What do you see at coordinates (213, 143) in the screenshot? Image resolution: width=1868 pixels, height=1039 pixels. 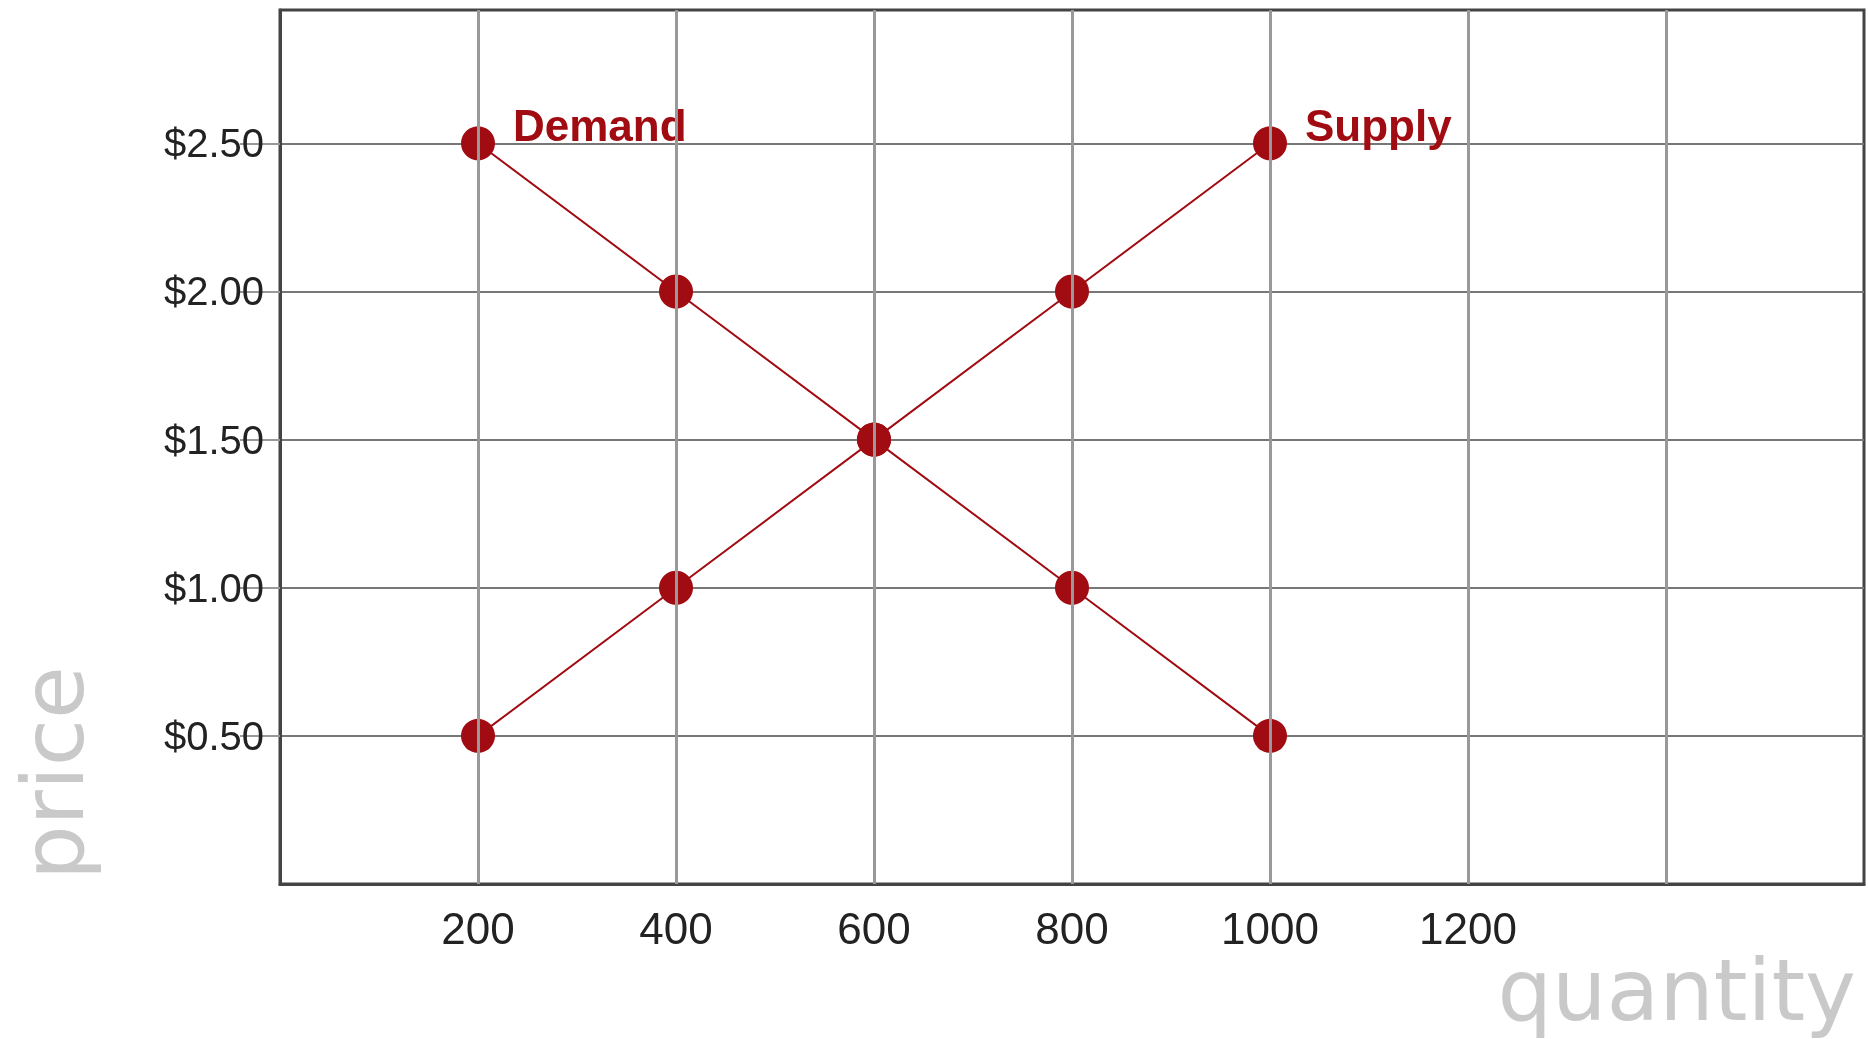 I see `y-tick-label: $2.50` at bounding box center [213, 143].